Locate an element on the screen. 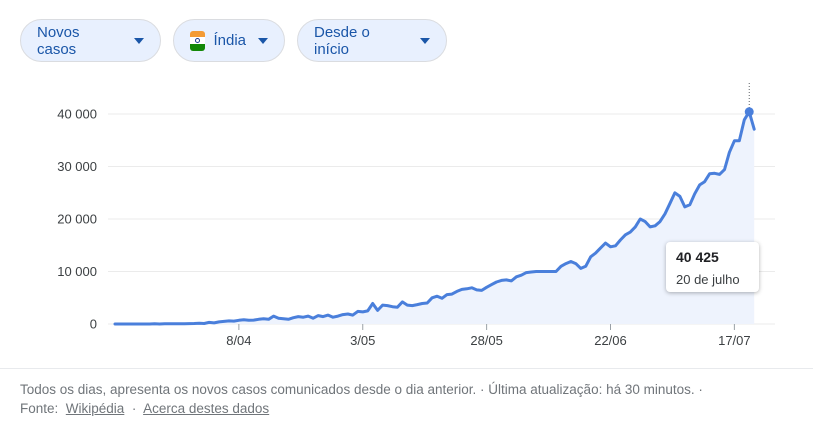 This screenshot has width=813, height=422. footer-source-label: Fonte: is located at coordinates (39, 408).